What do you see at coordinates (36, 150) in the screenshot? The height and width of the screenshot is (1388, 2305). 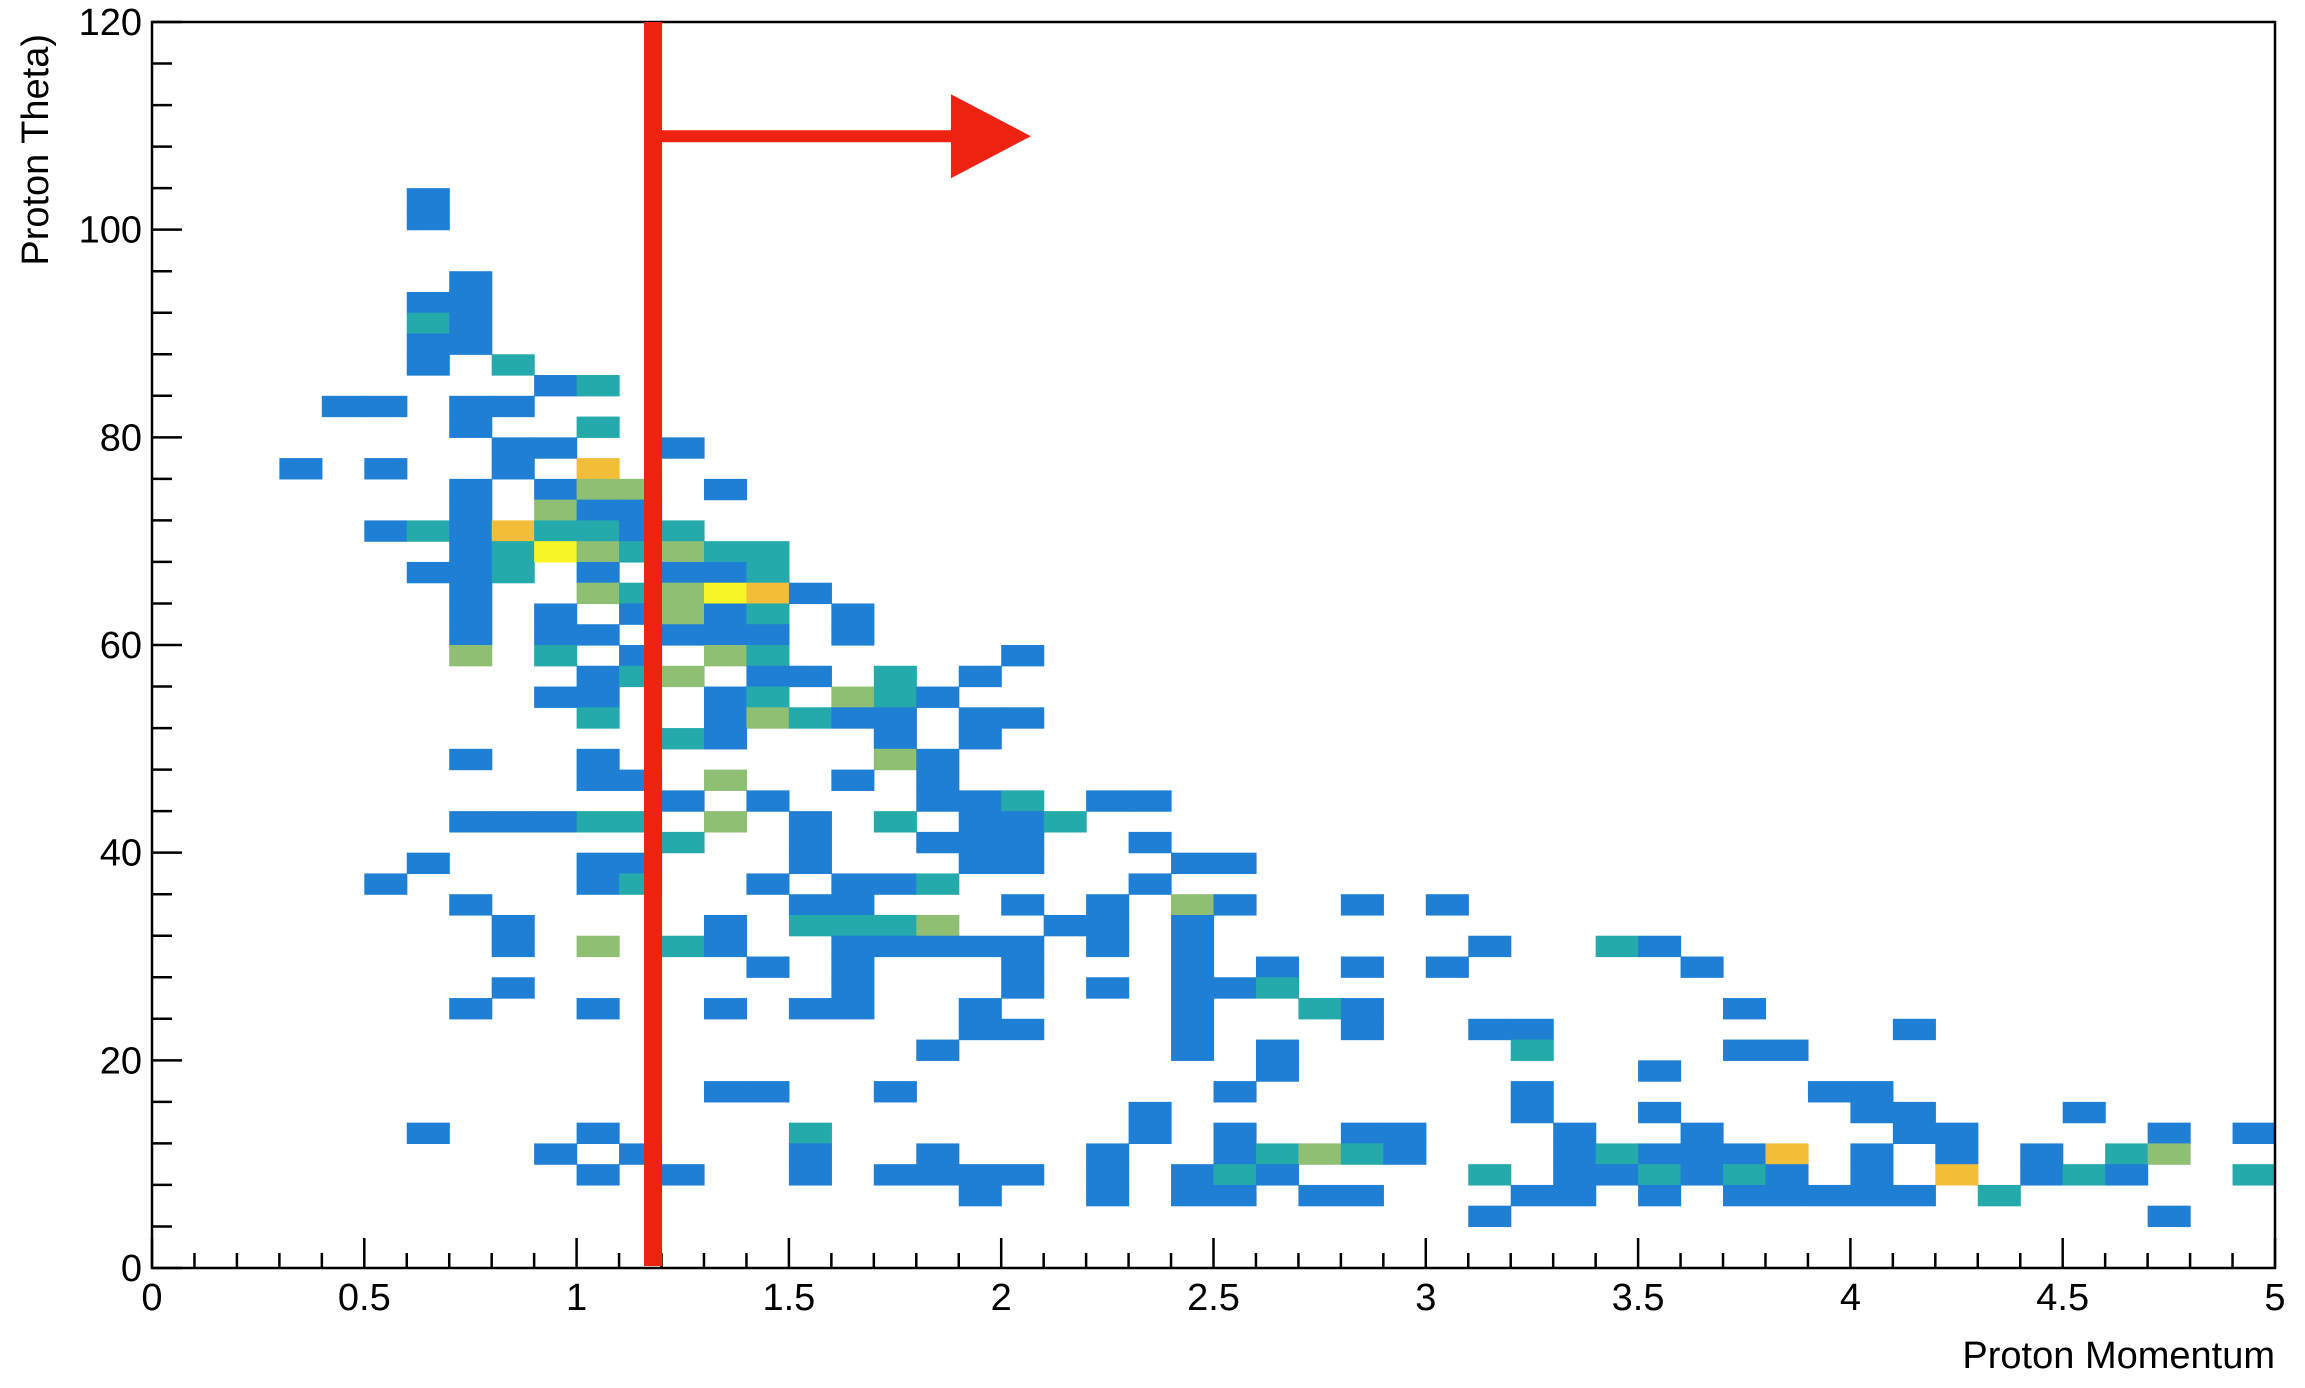 I see `y-axis-title: Proton Theta)` at bounding box center [36, 150].